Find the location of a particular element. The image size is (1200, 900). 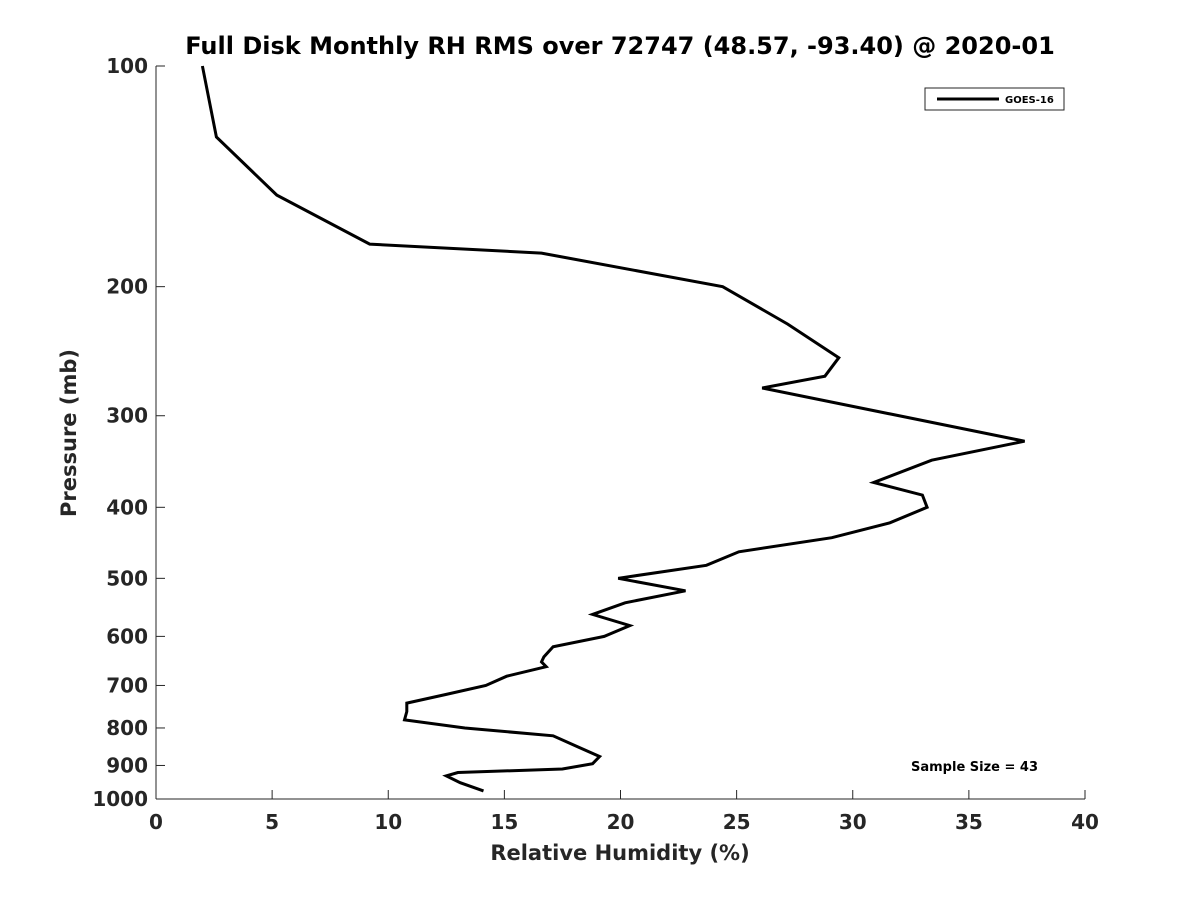

x-tick-label: 40 is located at coordinates (1085, 822).